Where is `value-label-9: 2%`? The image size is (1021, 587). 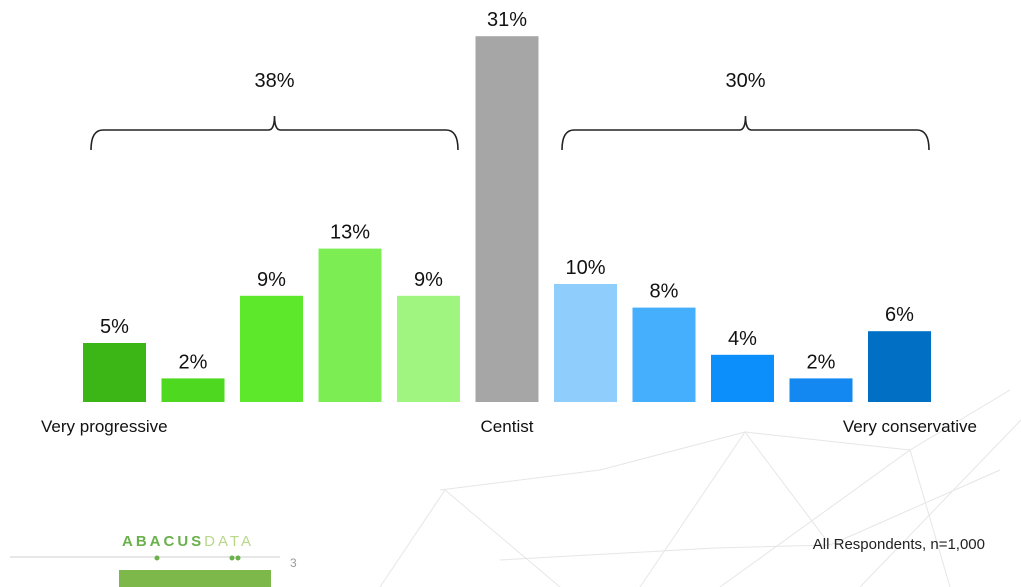
value-label-9: 2% is located at coordinates (821, 362).